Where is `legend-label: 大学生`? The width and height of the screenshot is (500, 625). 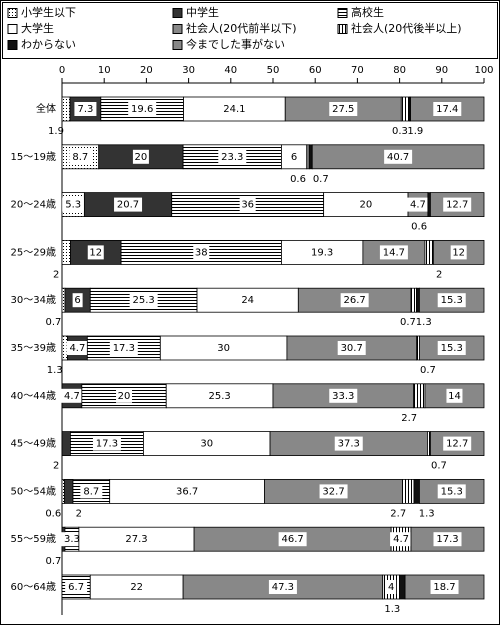 legend-label: 大学生 is located at coordinates (37, 28).